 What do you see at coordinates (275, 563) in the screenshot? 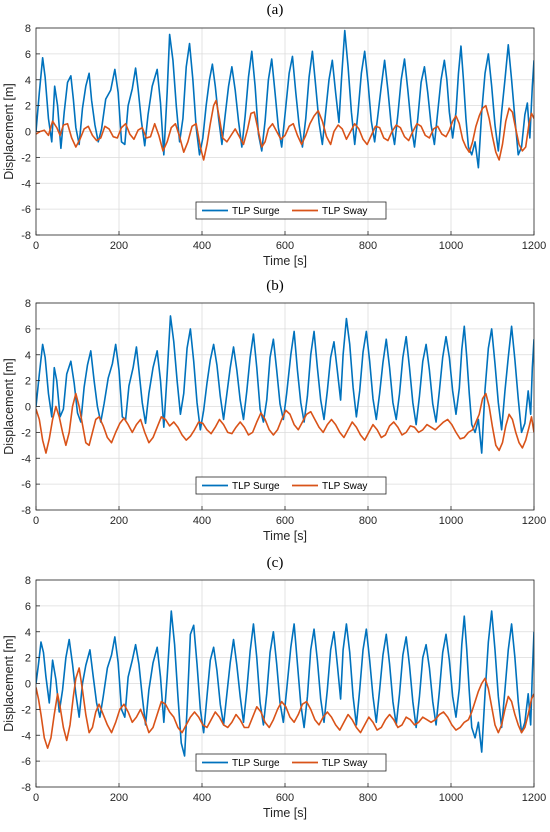
I see `panel-label: (c)` at bounding box center [275, 563].